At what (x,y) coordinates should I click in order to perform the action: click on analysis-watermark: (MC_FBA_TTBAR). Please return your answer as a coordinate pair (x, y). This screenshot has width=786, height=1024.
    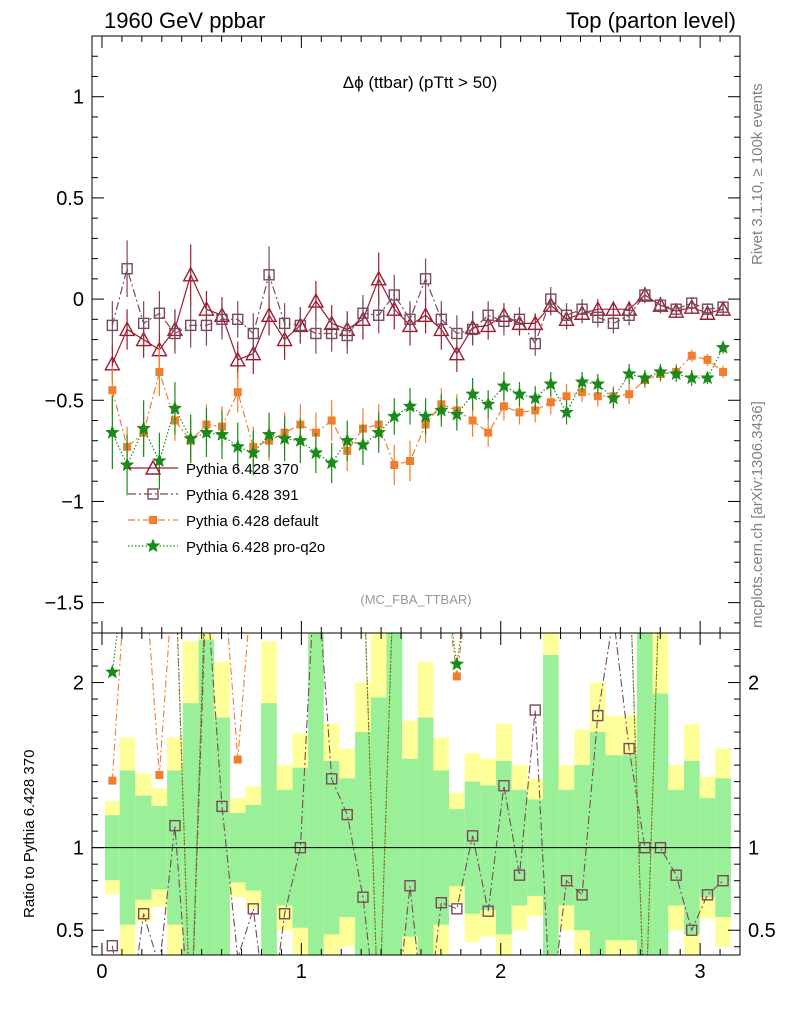
    Looking at the image, I should click on (415, 599).